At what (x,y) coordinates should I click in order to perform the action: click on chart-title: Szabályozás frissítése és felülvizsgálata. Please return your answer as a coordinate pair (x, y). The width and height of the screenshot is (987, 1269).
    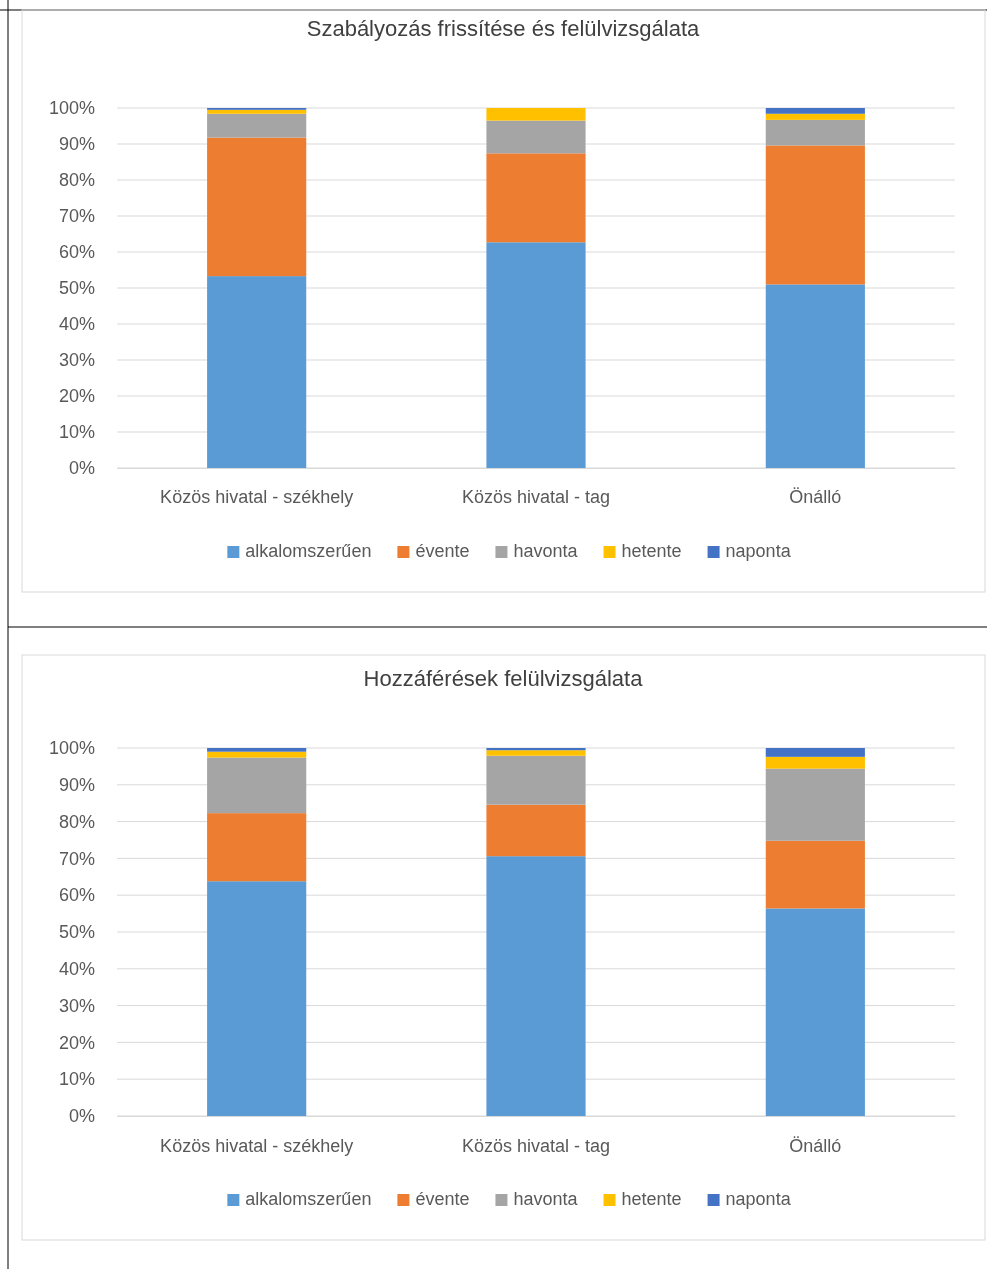
    Looking at the image, I should click on (503, 28).